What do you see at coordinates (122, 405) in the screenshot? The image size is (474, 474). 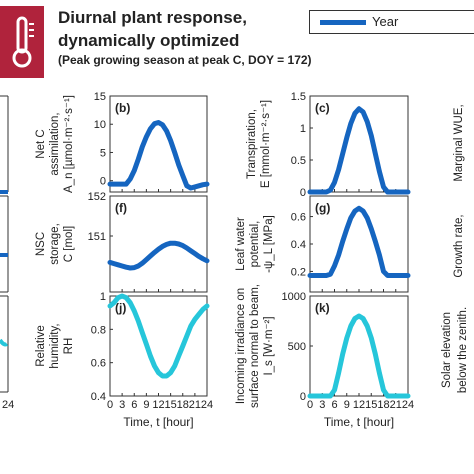 I see `panel-j-xtick-label-1: 3` at bounding box center [122, 405].